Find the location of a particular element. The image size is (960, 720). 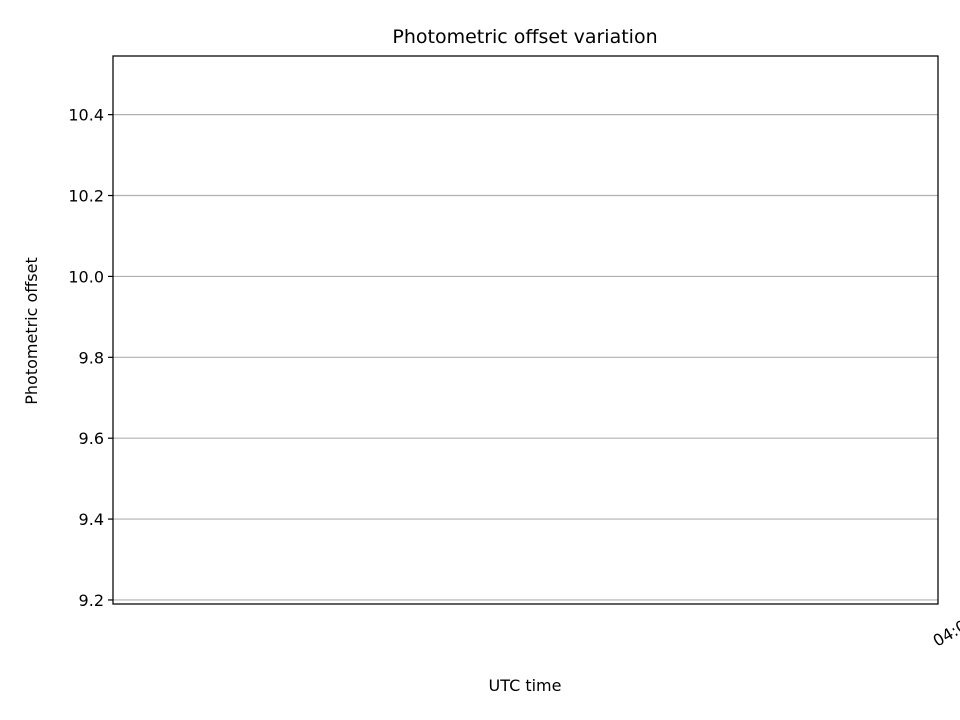

y-axis-ticks: 9.2 9.4 9.6 9.8 10.0 10.2 10.4 is located at coordinates (90, 358).